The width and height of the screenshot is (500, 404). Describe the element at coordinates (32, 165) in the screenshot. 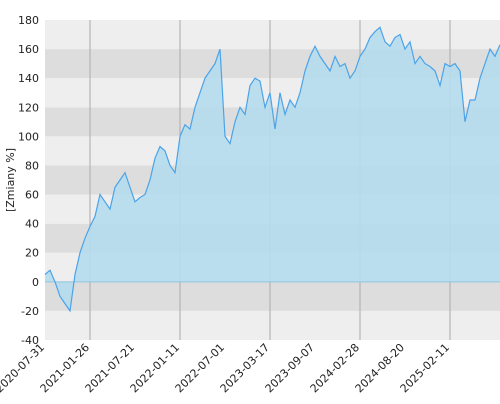

I see `y-tick-label: 80` at that location.